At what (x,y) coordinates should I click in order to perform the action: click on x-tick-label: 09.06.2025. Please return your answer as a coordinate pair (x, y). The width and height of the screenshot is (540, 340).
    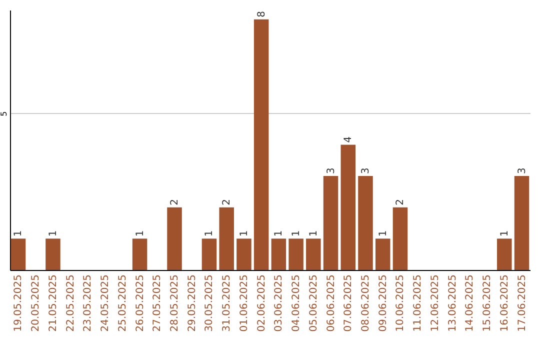
    Looking at the image, I should click on (383, 303).